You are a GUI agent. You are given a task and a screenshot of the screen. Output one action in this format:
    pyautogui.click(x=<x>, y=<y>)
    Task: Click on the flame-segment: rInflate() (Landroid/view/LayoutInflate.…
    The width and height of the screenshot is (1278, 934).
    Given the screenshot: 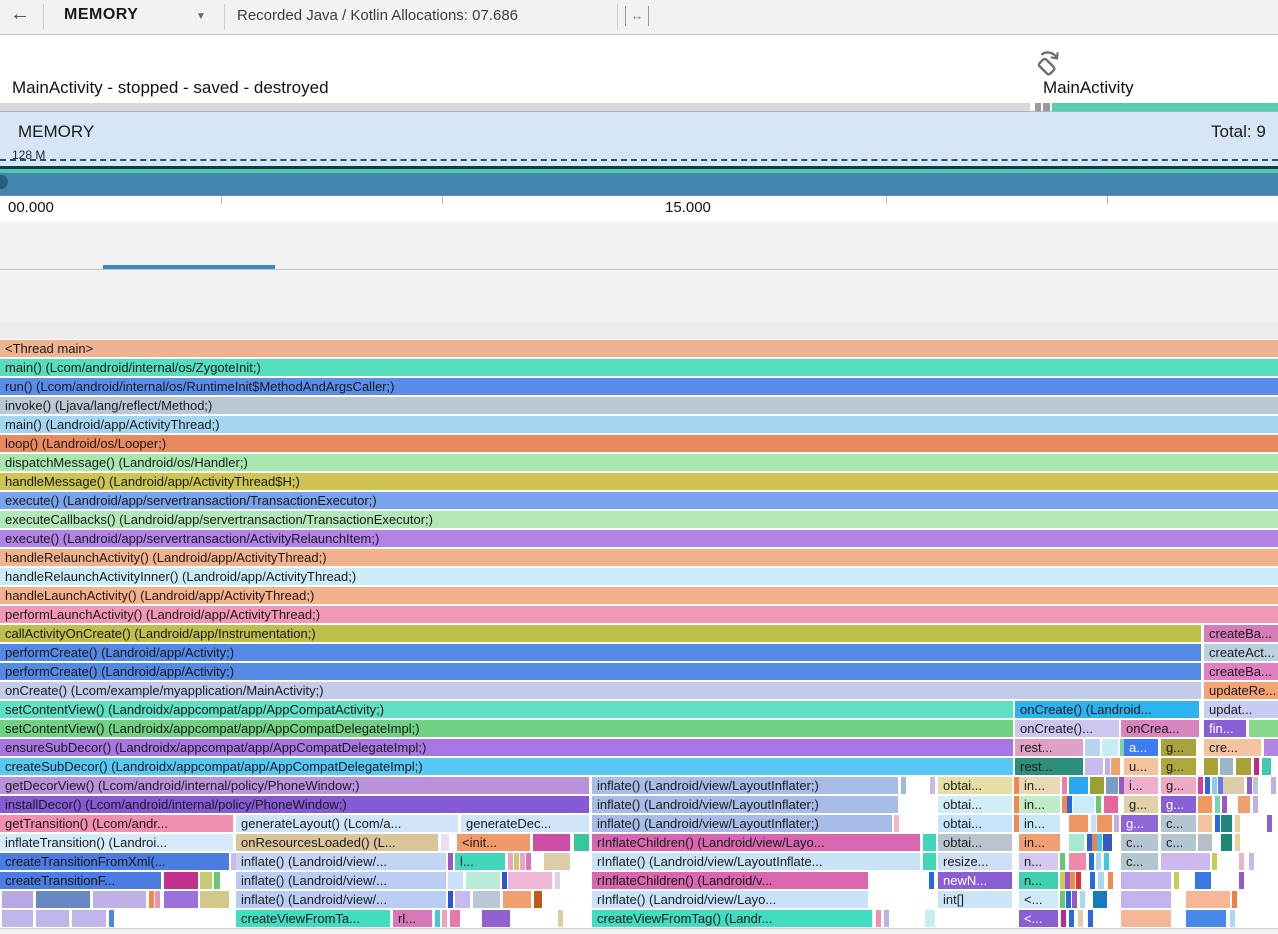 What is the action you would take?
    pyautogui.click(x=756, y=861)
    